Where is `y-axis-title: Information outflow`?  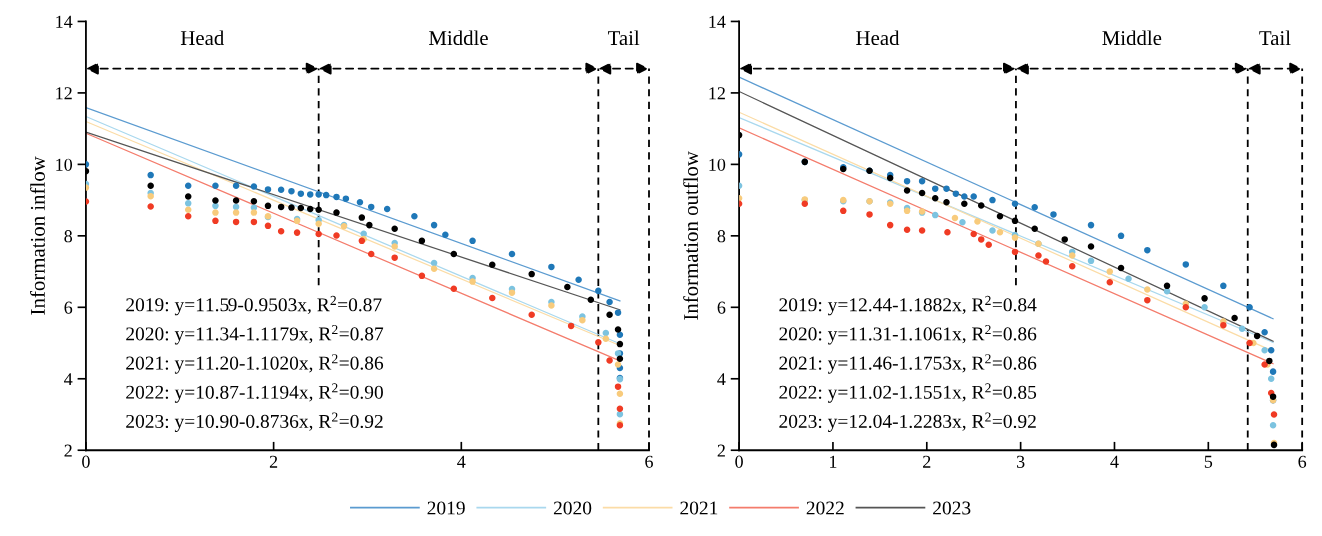 y-axis-title: Information outflow is located at coordinates (691, 235).